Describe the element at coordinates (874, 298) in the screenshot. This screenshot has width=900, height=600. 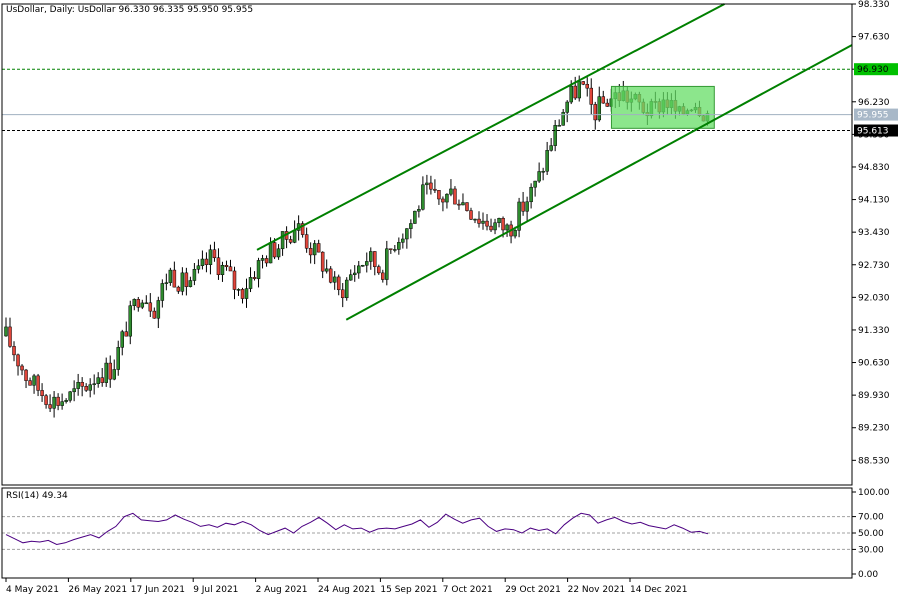
I see `price-tick-label: 92.030` at that location.